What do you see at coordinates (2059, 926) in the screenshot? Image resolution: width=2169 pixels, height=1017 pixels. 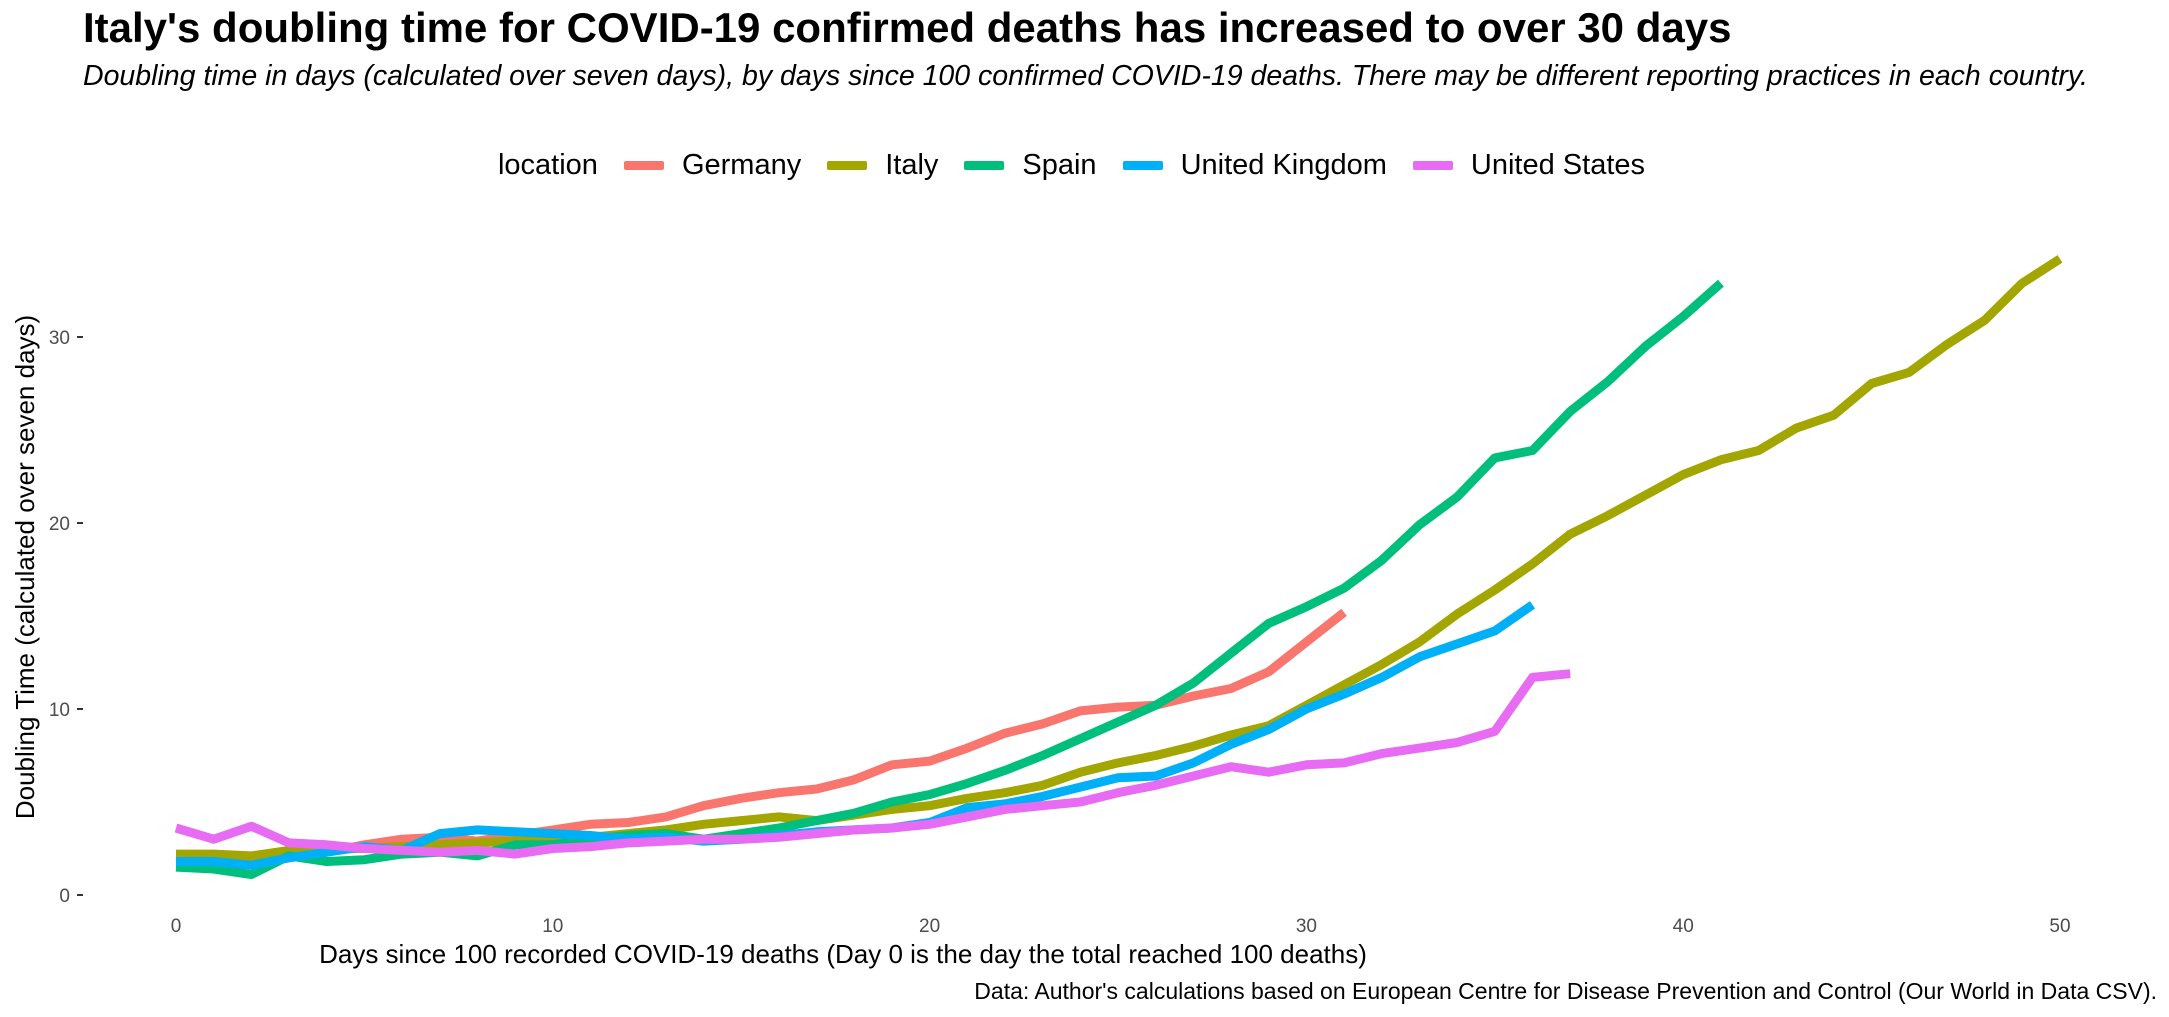 I see `x-tick-label: 50` at bounding box center [2059, 926].